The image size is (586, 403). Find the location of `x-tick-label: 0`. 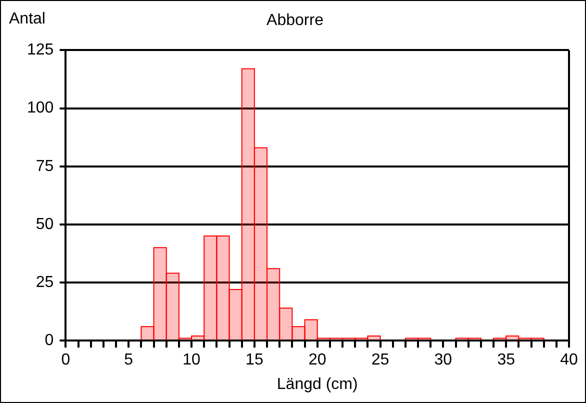

x-tick-label: 0 is located at coordinates (65, 360).